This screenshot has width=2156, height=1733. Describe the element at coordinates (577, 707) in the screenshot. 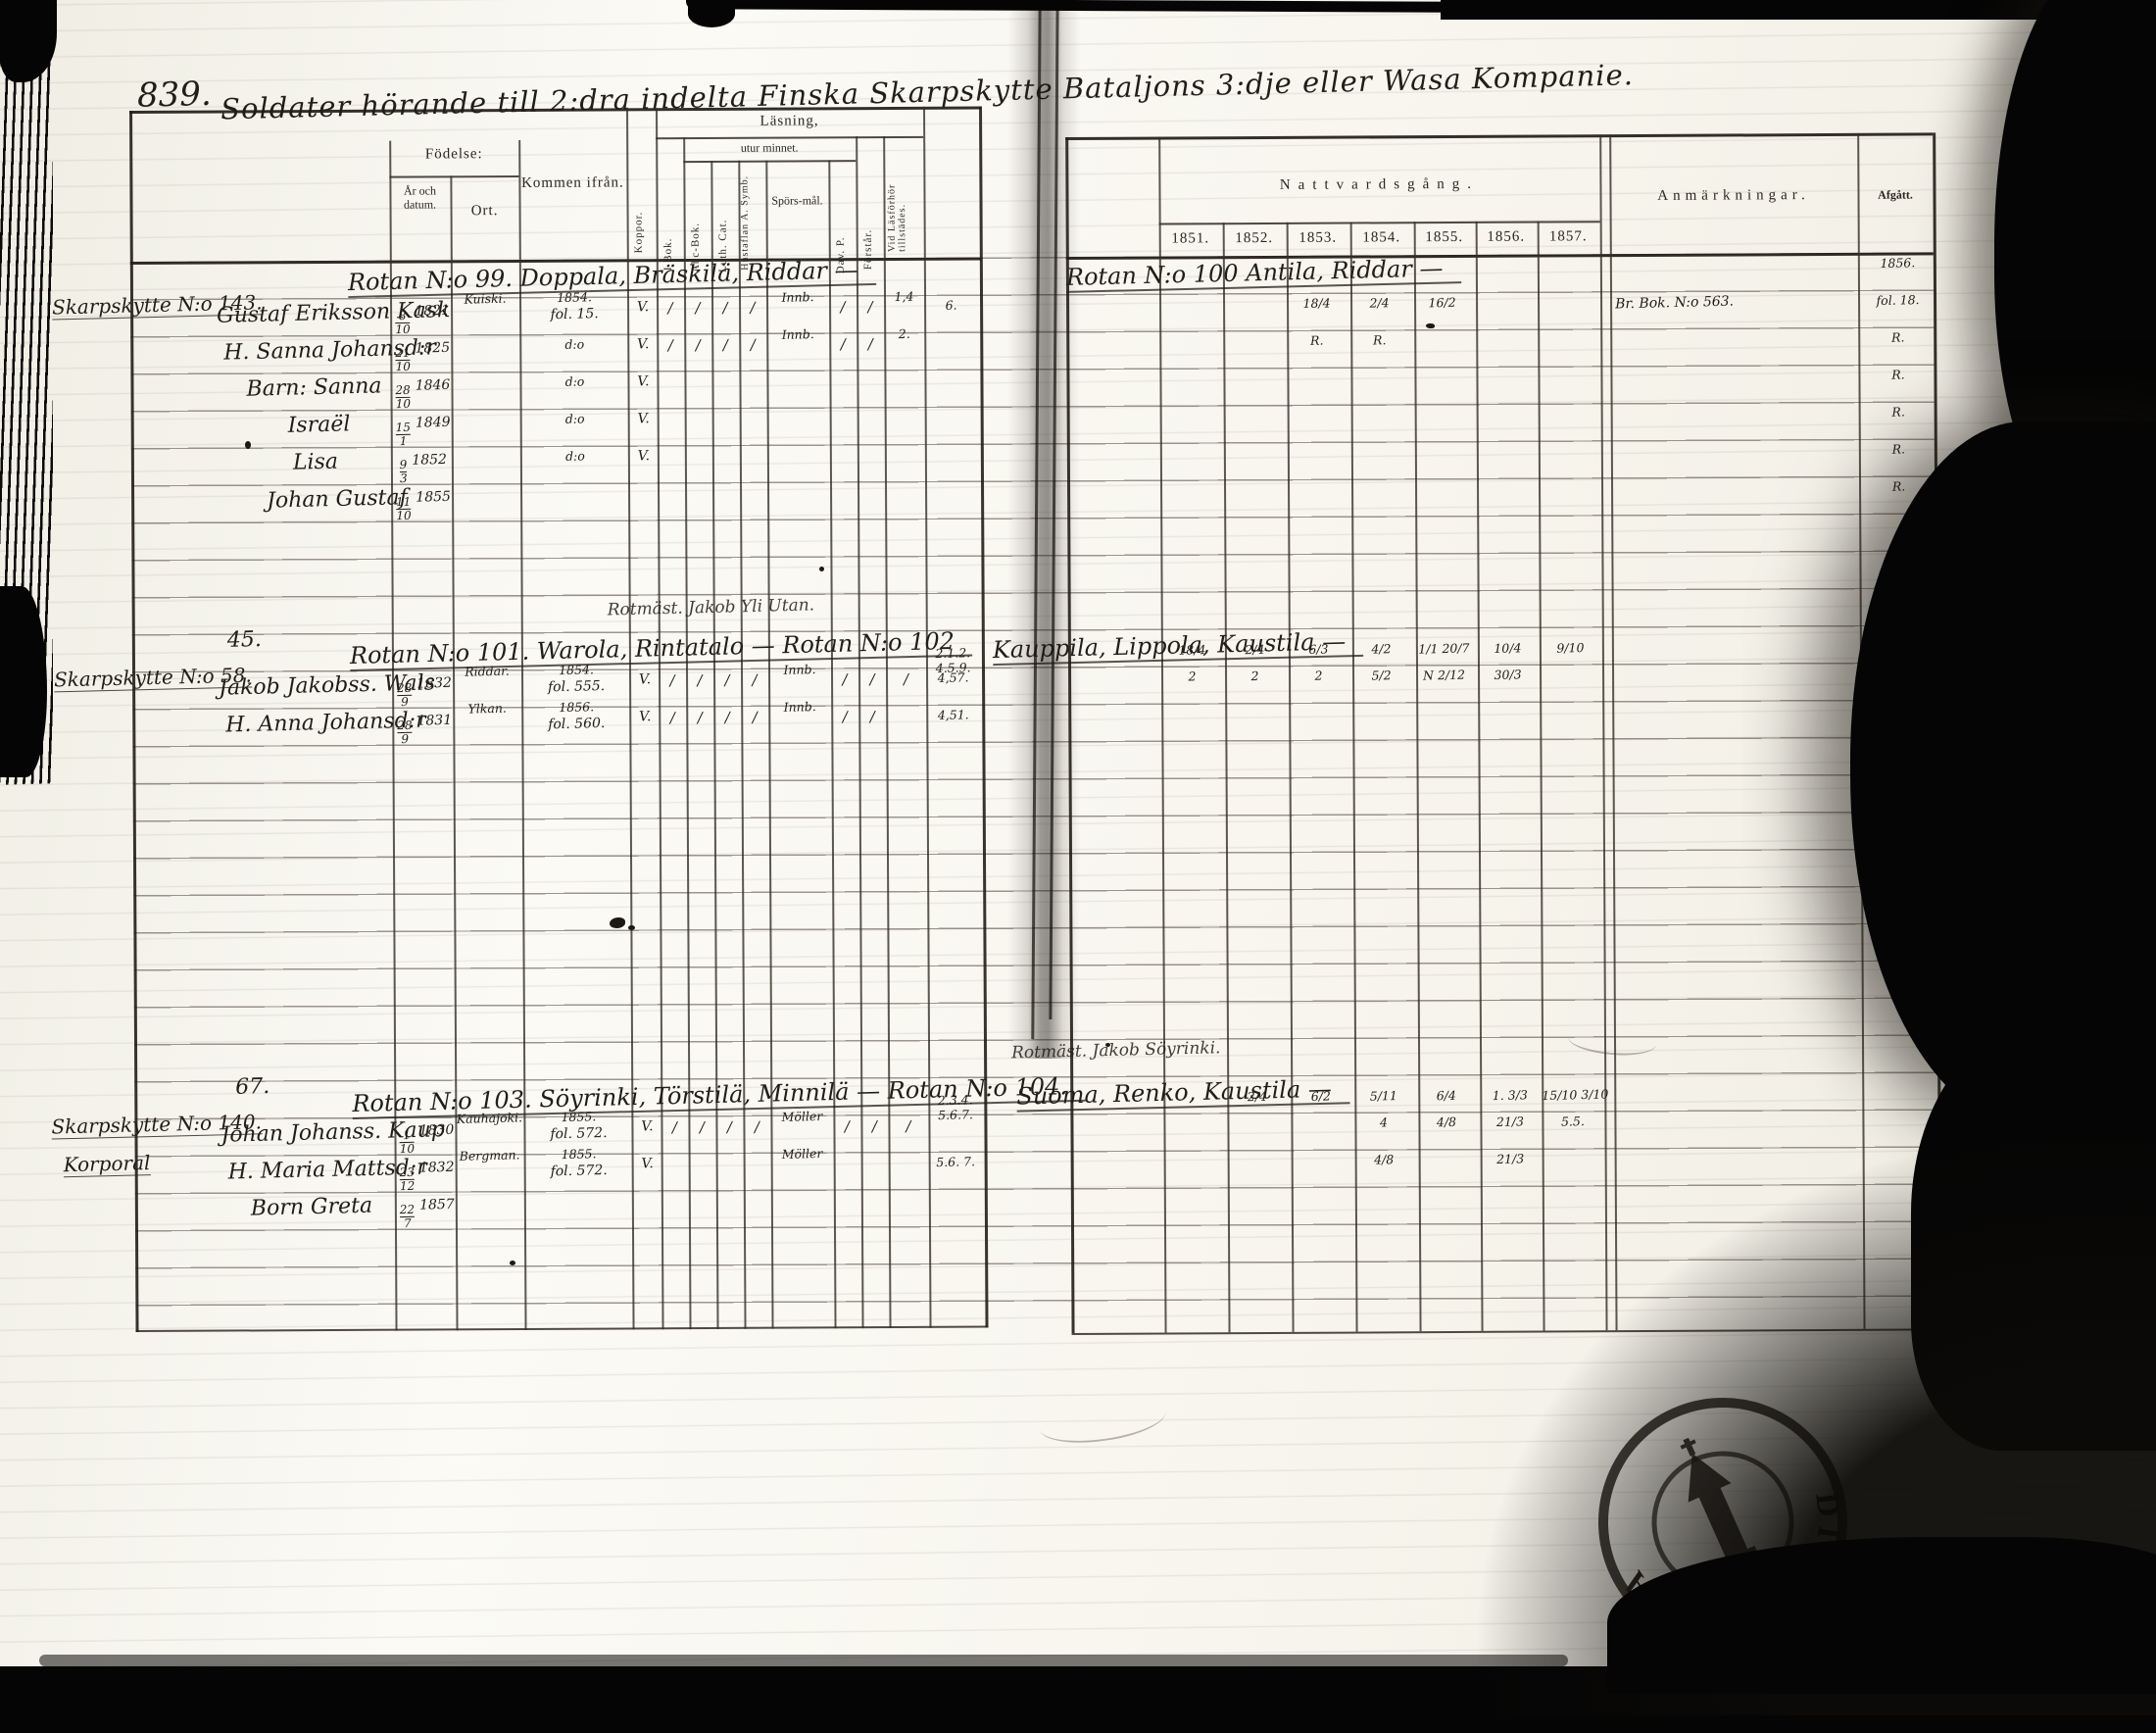

I see `kommen-year: 1856.` at that location.